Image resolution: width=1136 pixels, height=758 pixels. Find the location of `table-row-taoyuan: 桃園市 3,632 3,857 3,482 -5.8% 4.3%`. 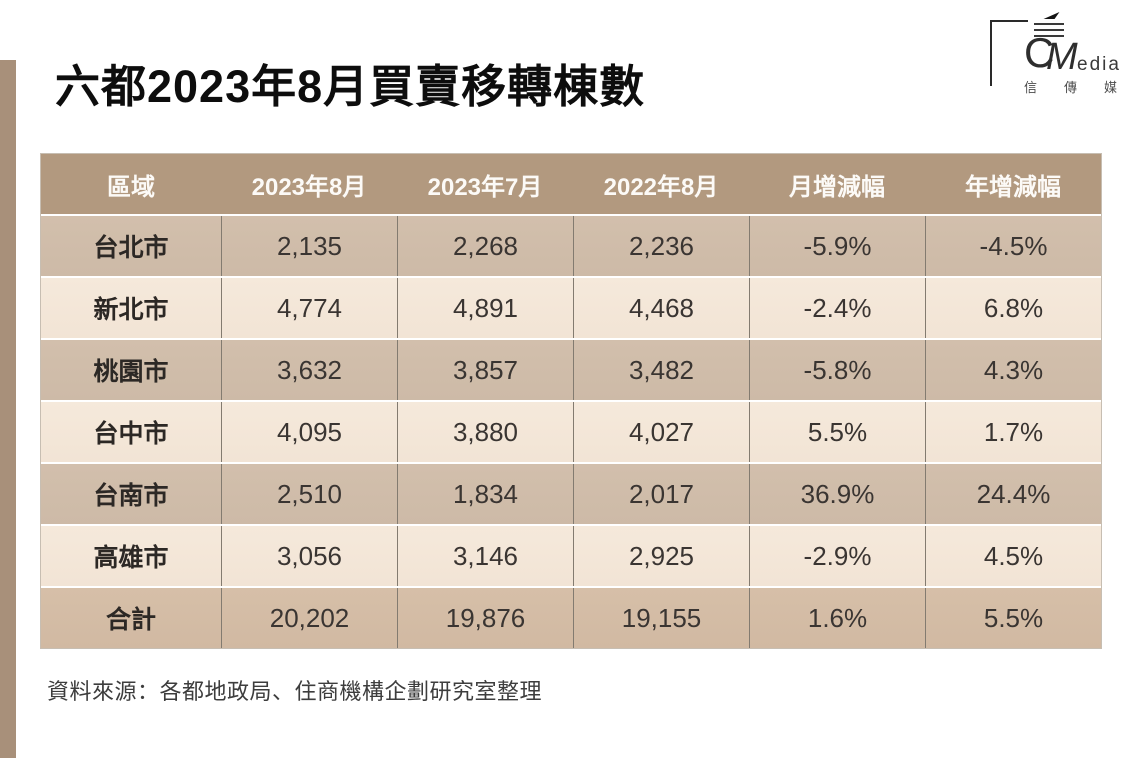

table-row-taoyuan: 桃園市 3,632 3,857 3,482 -5.8% 4.3% is located at coordinates (571, 369).